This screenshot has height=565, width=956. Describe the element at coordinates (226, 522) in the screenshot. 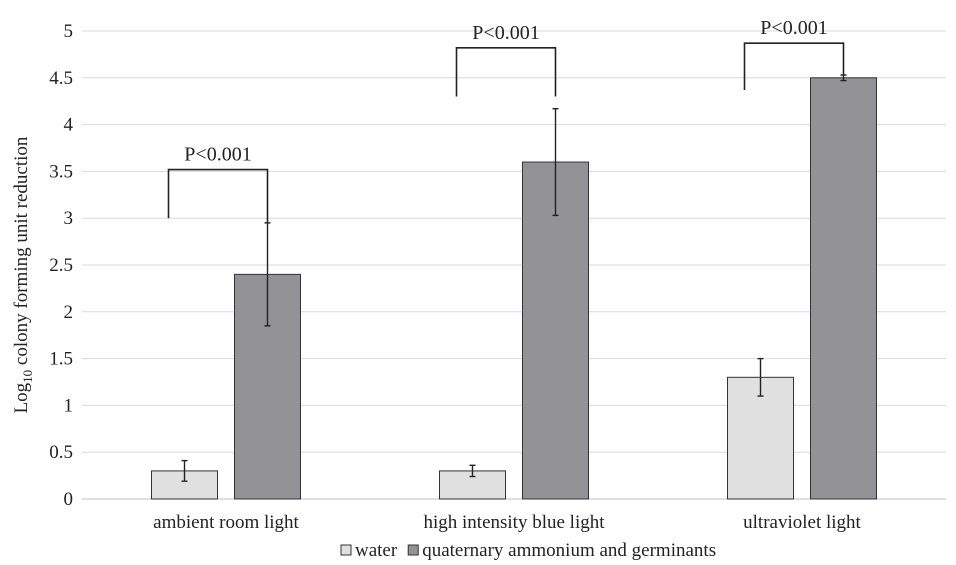

I see `x-category-label: ambient room light` at that location.